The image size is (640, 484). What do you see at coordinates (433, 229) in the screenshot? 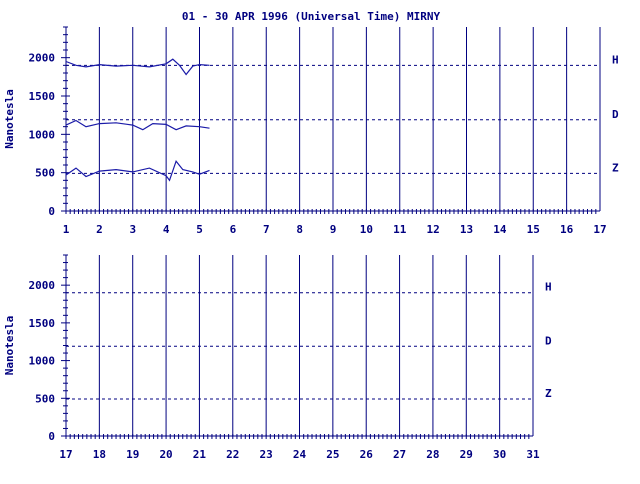
I see `panel1-x-tick-label: 12` at bounding box center [433, 229].